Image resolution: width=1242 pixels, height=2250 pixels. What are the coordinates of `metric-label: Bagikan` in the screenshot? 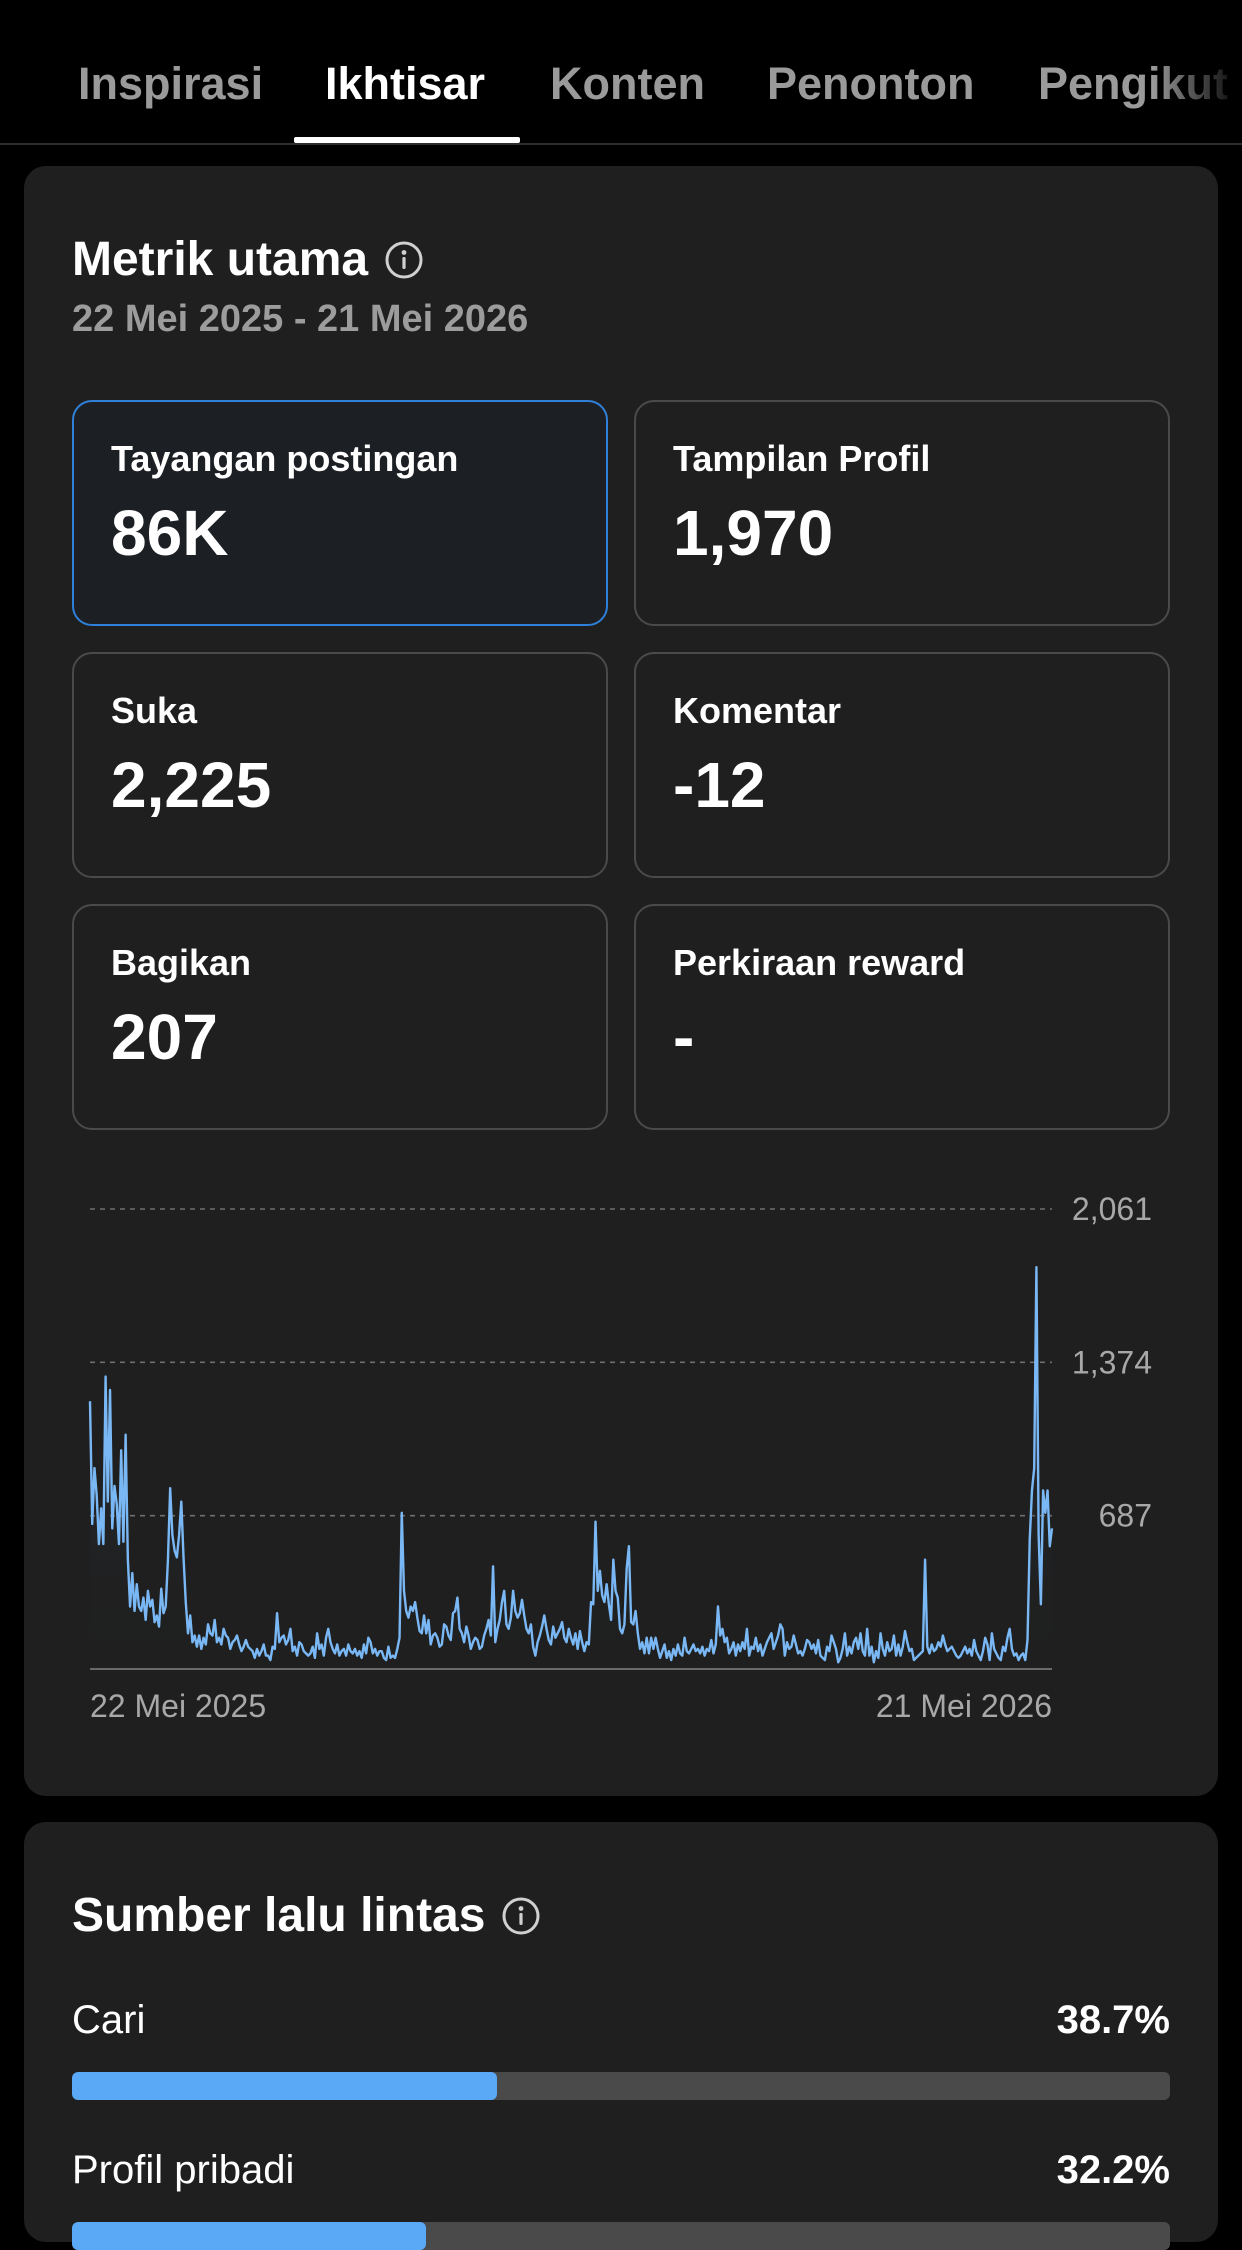 It's located at (181, 962).